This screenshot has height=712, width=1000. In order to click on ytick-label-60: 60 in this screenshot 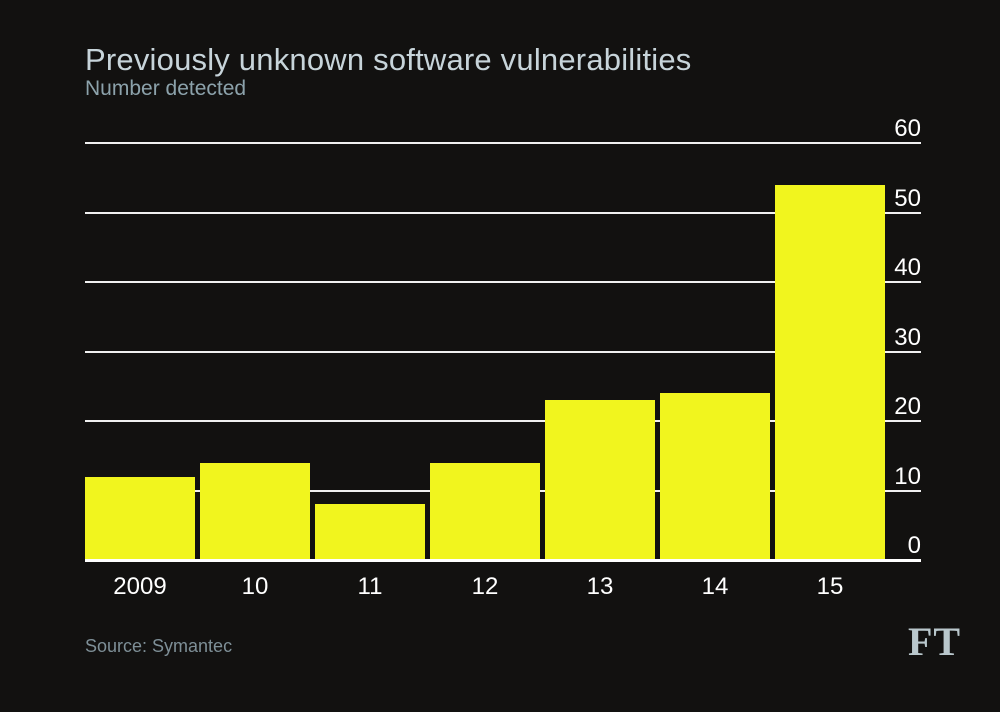, I will do `click(907, 128)`.